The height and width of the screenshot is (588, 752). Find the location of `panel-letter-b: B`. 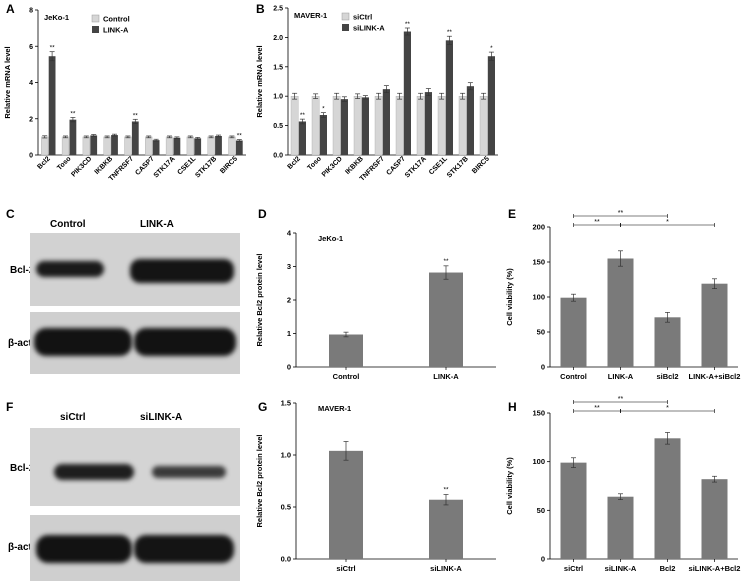

panel-letter-b: B is located at coordinates (260, 9).